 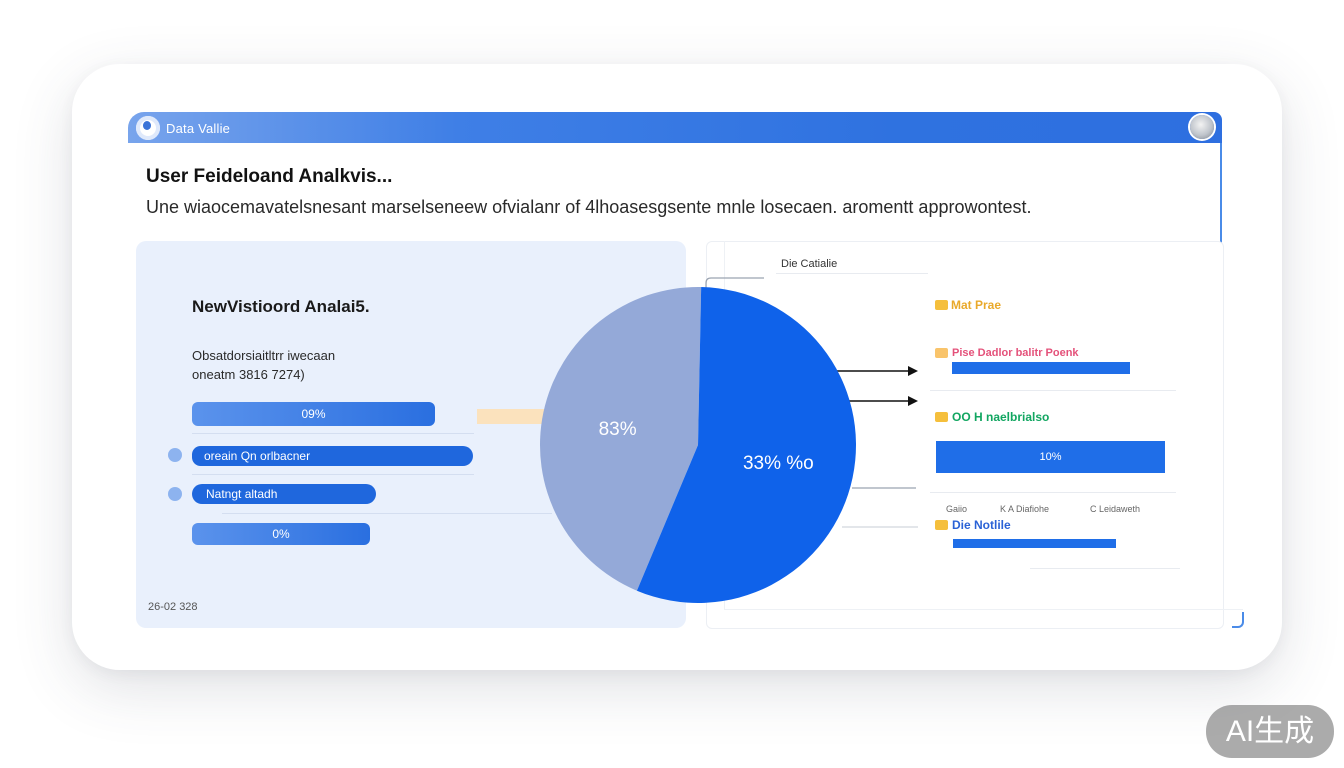 What do you see at coordinates (1025, 509) in the screenshot?
I see `tiny-label: K A Diafiohe` at bounding box center [1025, 509].